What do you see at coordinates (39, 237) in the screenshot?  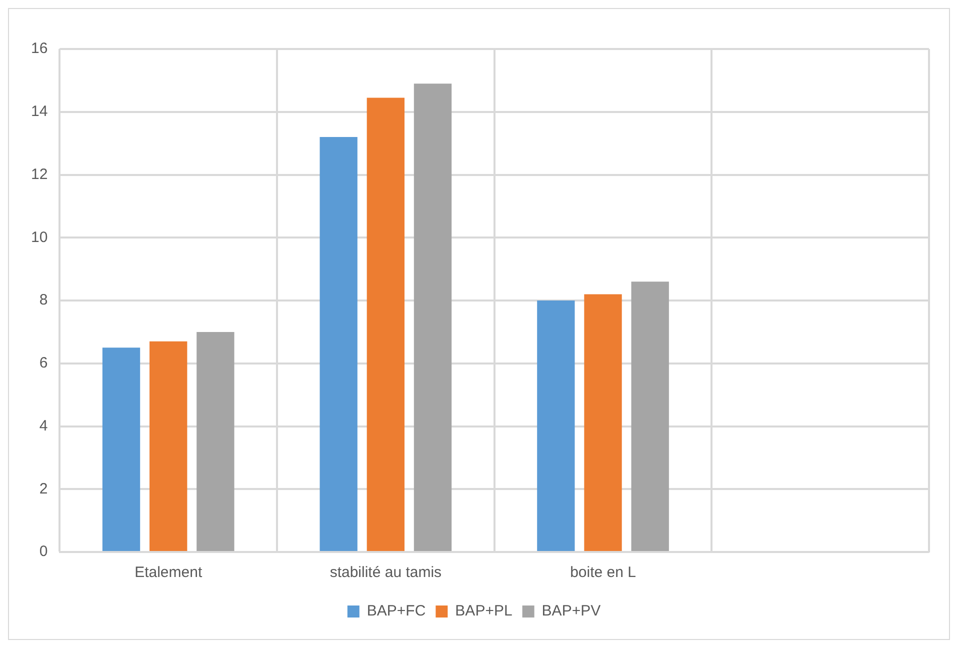 I see `y-tick-label: 10` at bounding box center [39, 237].